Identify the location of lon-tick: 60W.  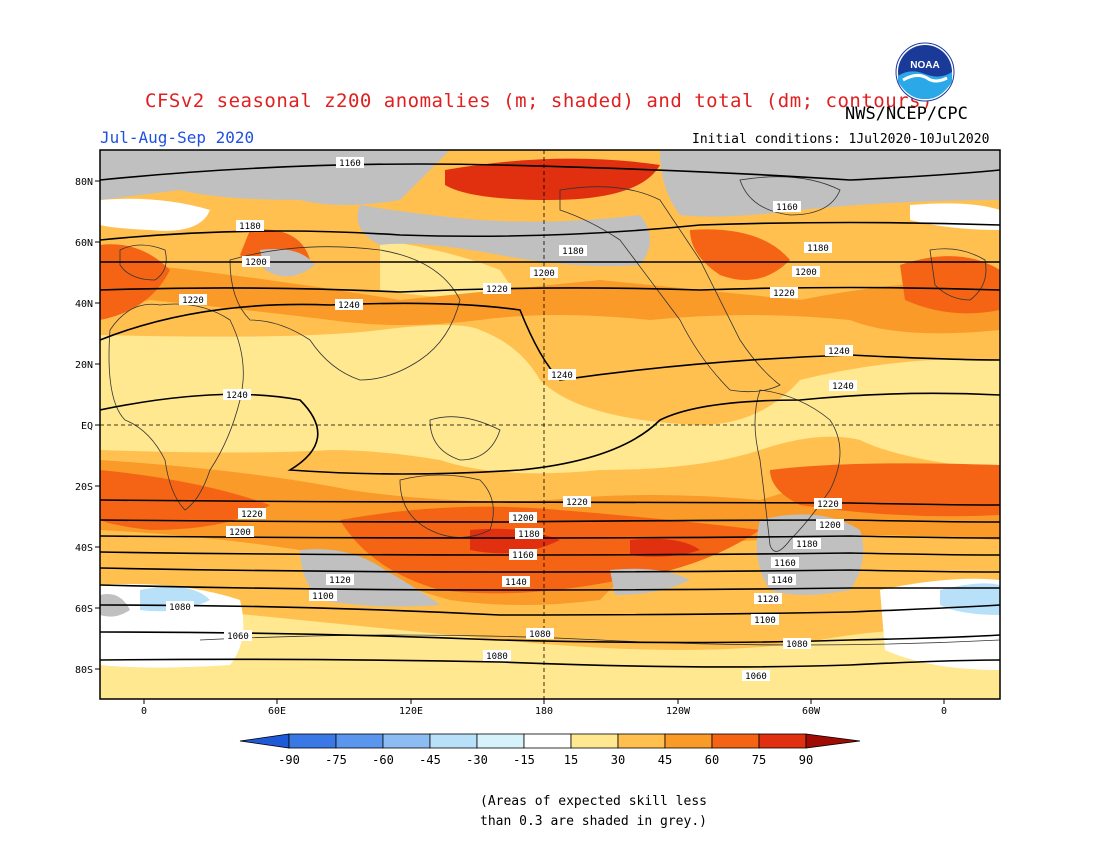
(811, 708).